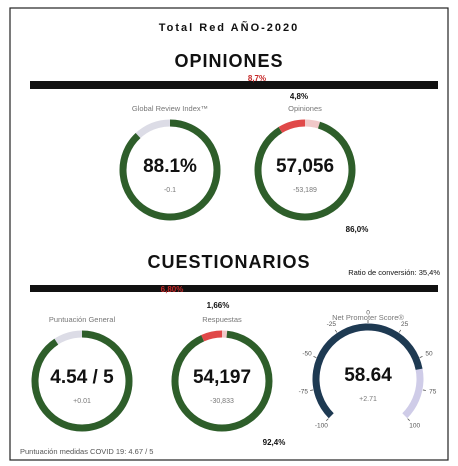 This screenshot has width=458, height=466. Describe the element at coordinates (222, 401) in the screenshot. I see `gauge-delta: -30,833` at that location.